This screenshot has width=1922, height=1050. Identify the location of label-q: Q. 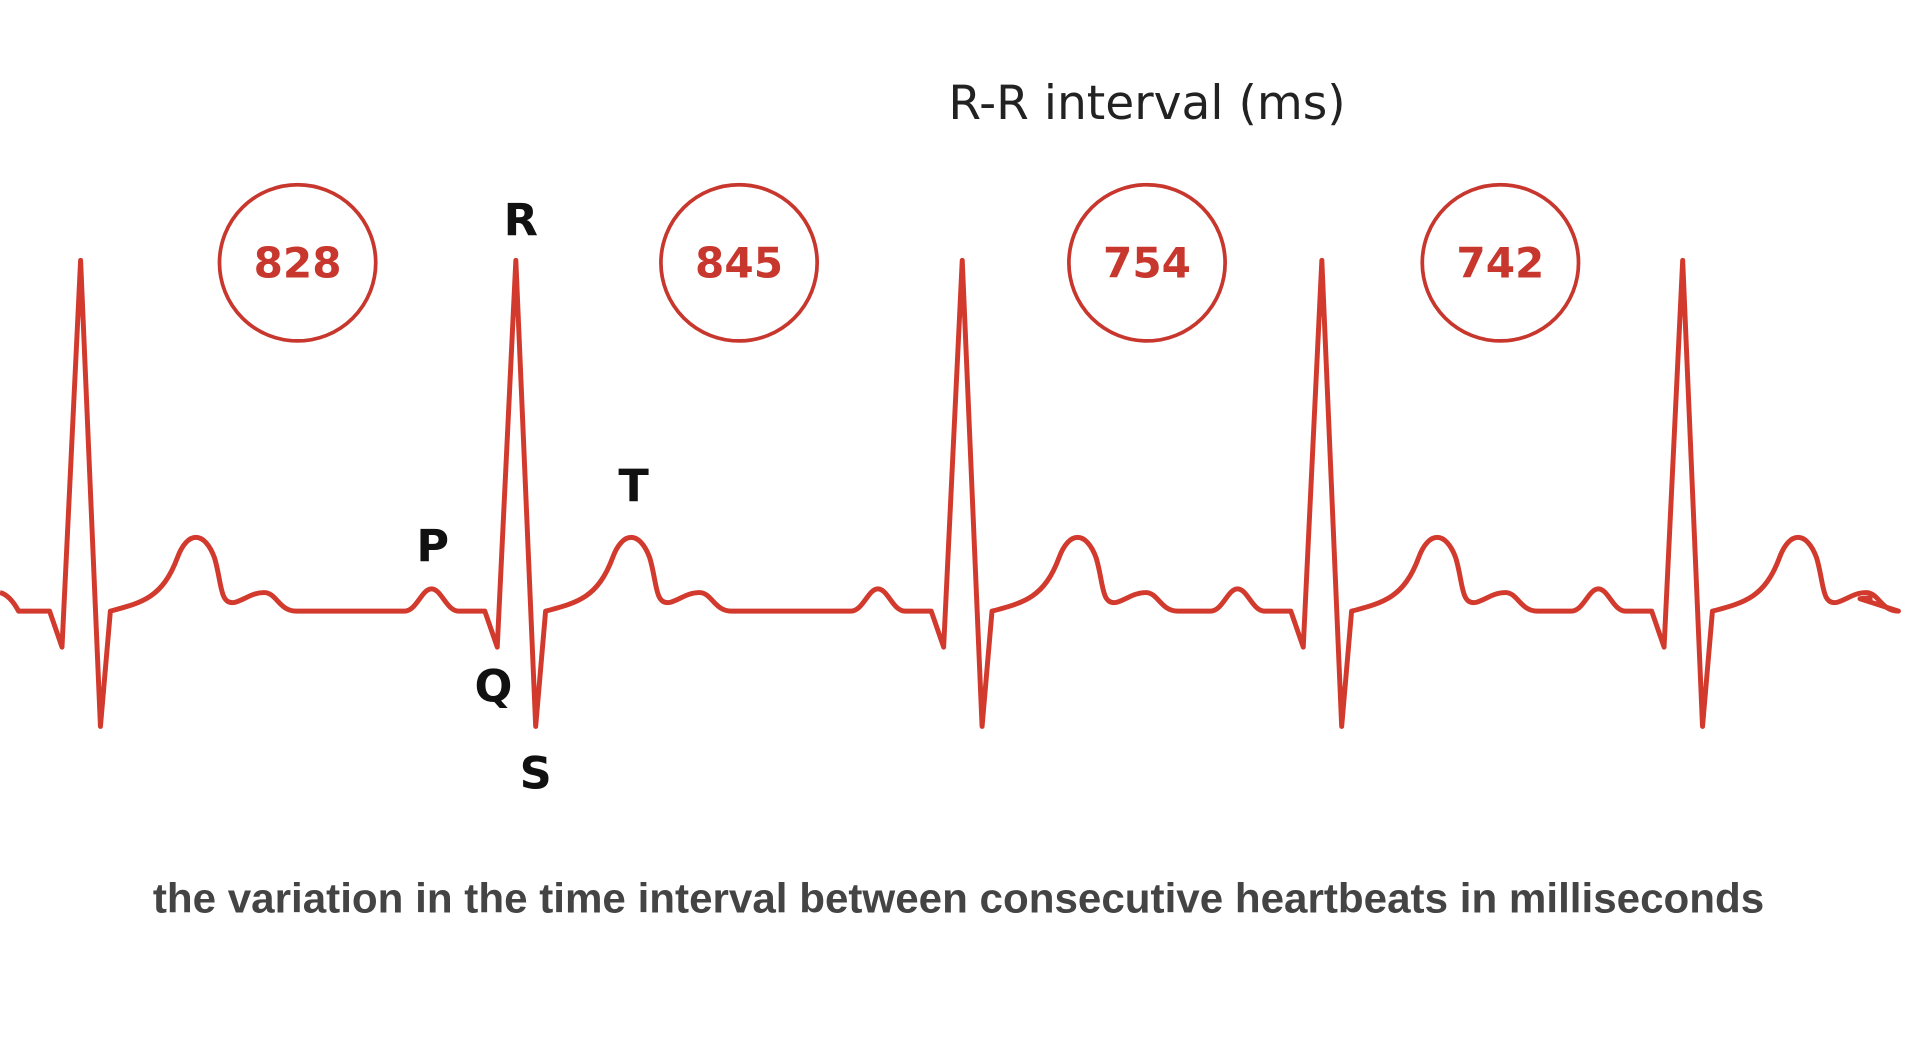
(494, 687).